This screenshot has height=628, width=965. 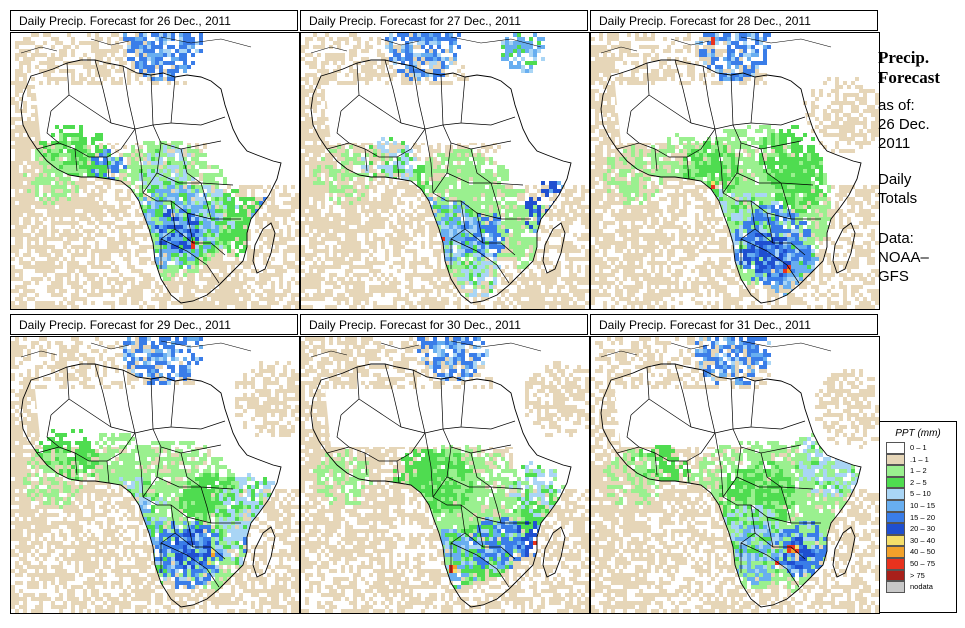 What do you see at coordinates (155, 171) in the screenshot?
I see `map-canvas` at bounding box center [155, 171].